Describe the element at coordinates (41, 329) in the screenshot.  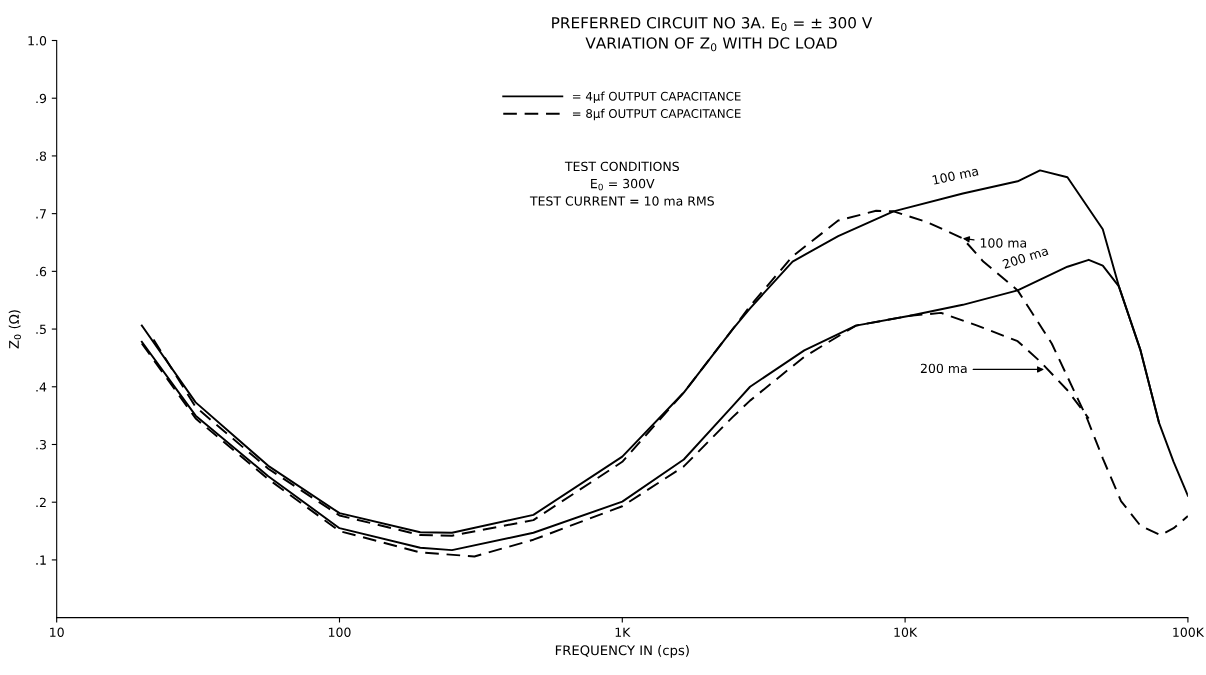
I see `y-tick-label: .5` at that location.